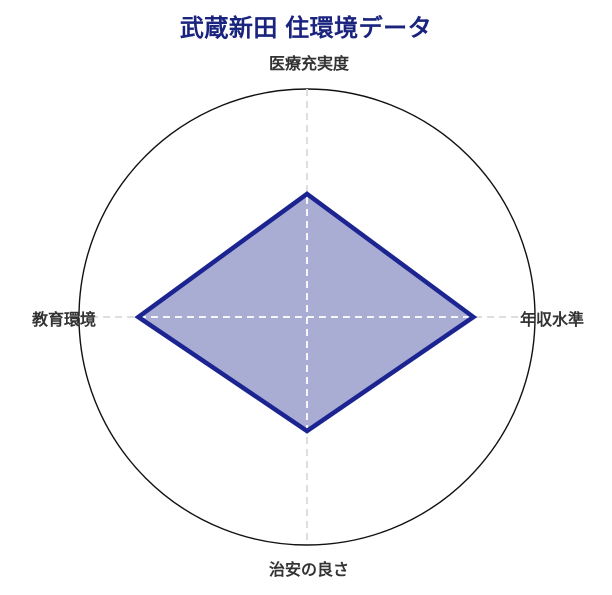 The height and width of the screenshot is (595, 612). Describe the element at coordinates (552, 320) in the screenshot. I see `axis-label-income: 年収水準` at that location.